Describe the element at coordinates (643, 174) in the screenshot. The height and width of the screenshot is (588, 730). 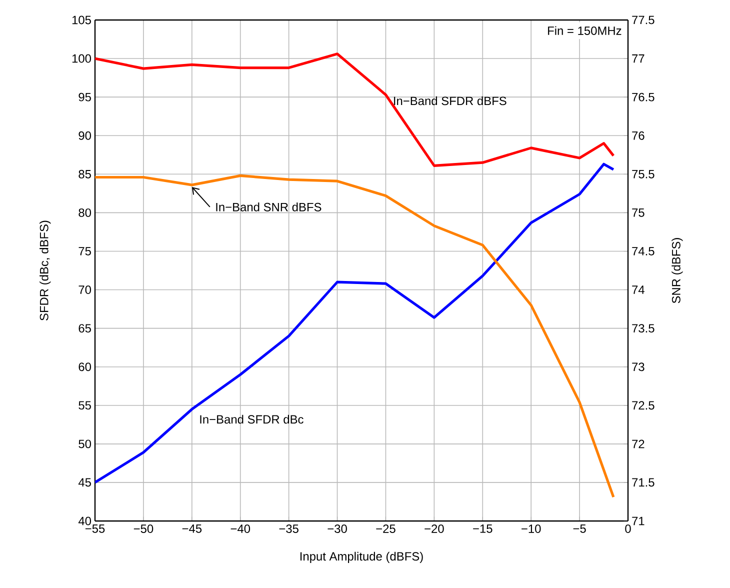
I see `y2-tick-label: 75.5` at that location.